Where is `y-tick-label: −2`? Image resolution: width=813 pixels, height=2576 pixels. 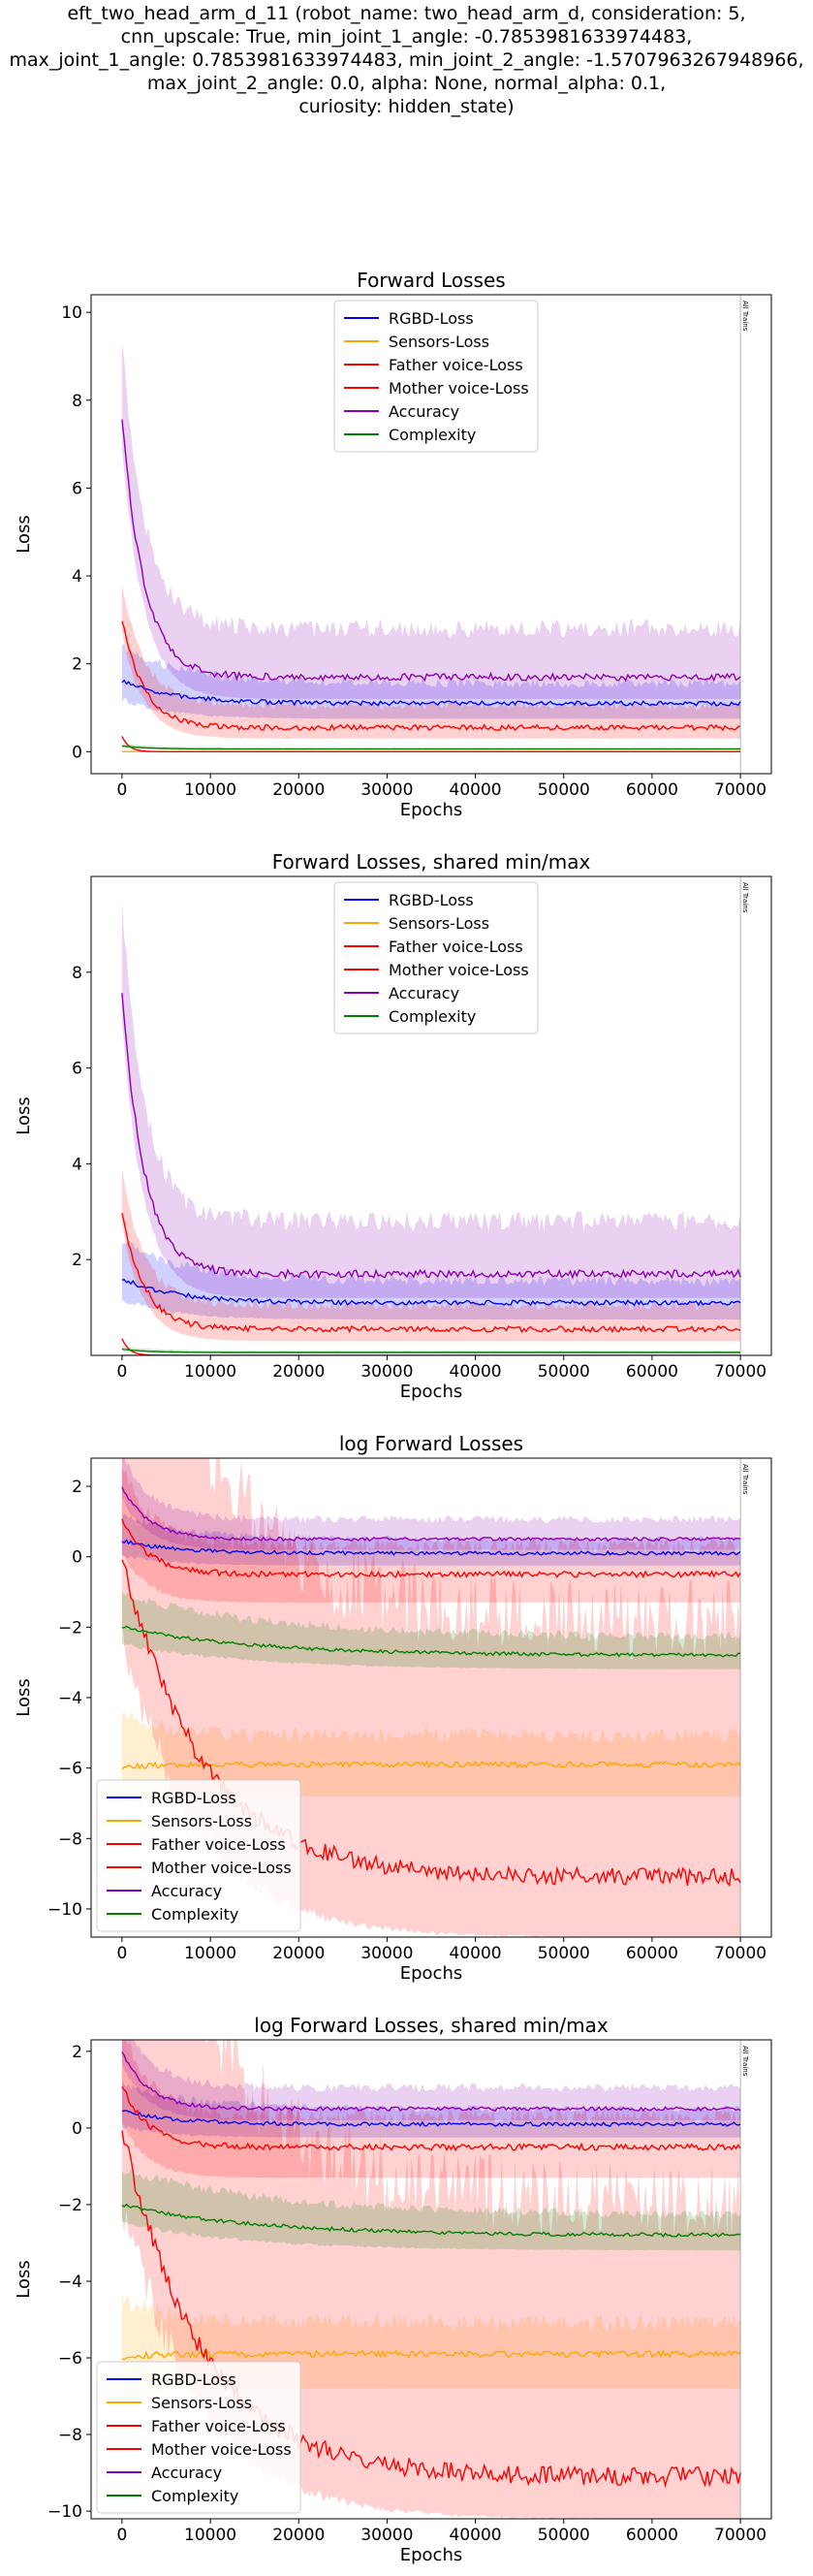
y-tick-label: −2 is located at coordinates (70, 1628).